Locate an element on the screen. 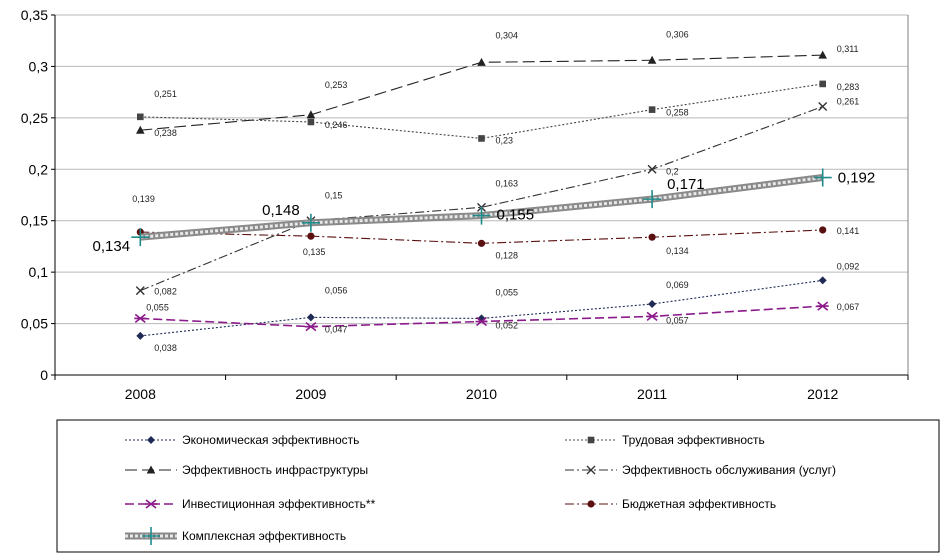  data-label-labor: 0,23 is located at coordinates (505, 140).